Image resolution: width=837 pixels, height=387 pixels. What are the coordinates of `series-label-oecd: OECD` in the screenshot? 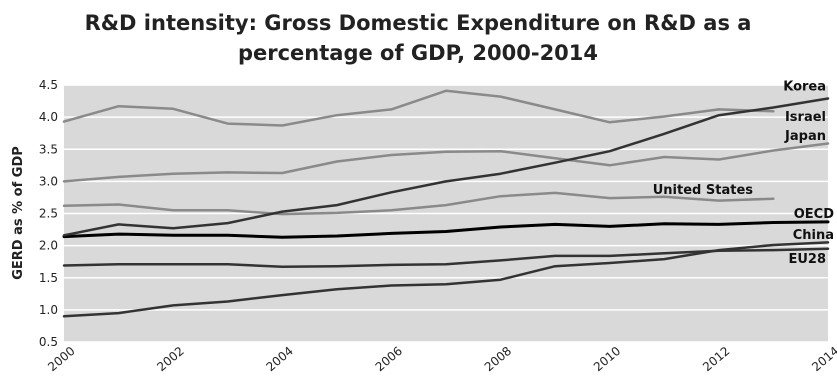 It's located at (814, 214).